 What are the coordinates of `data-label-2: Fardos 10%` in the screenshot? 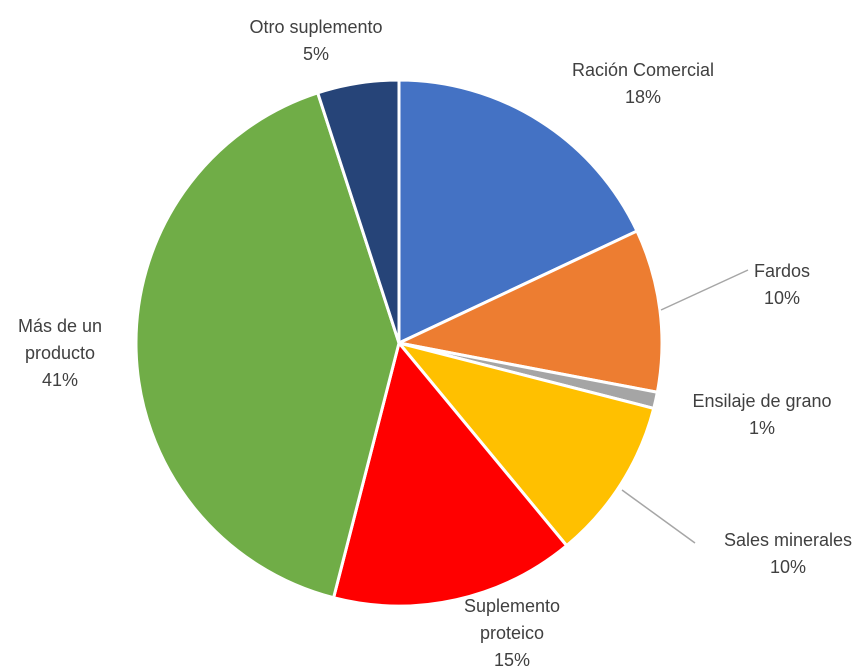 It's located at (782, 284).